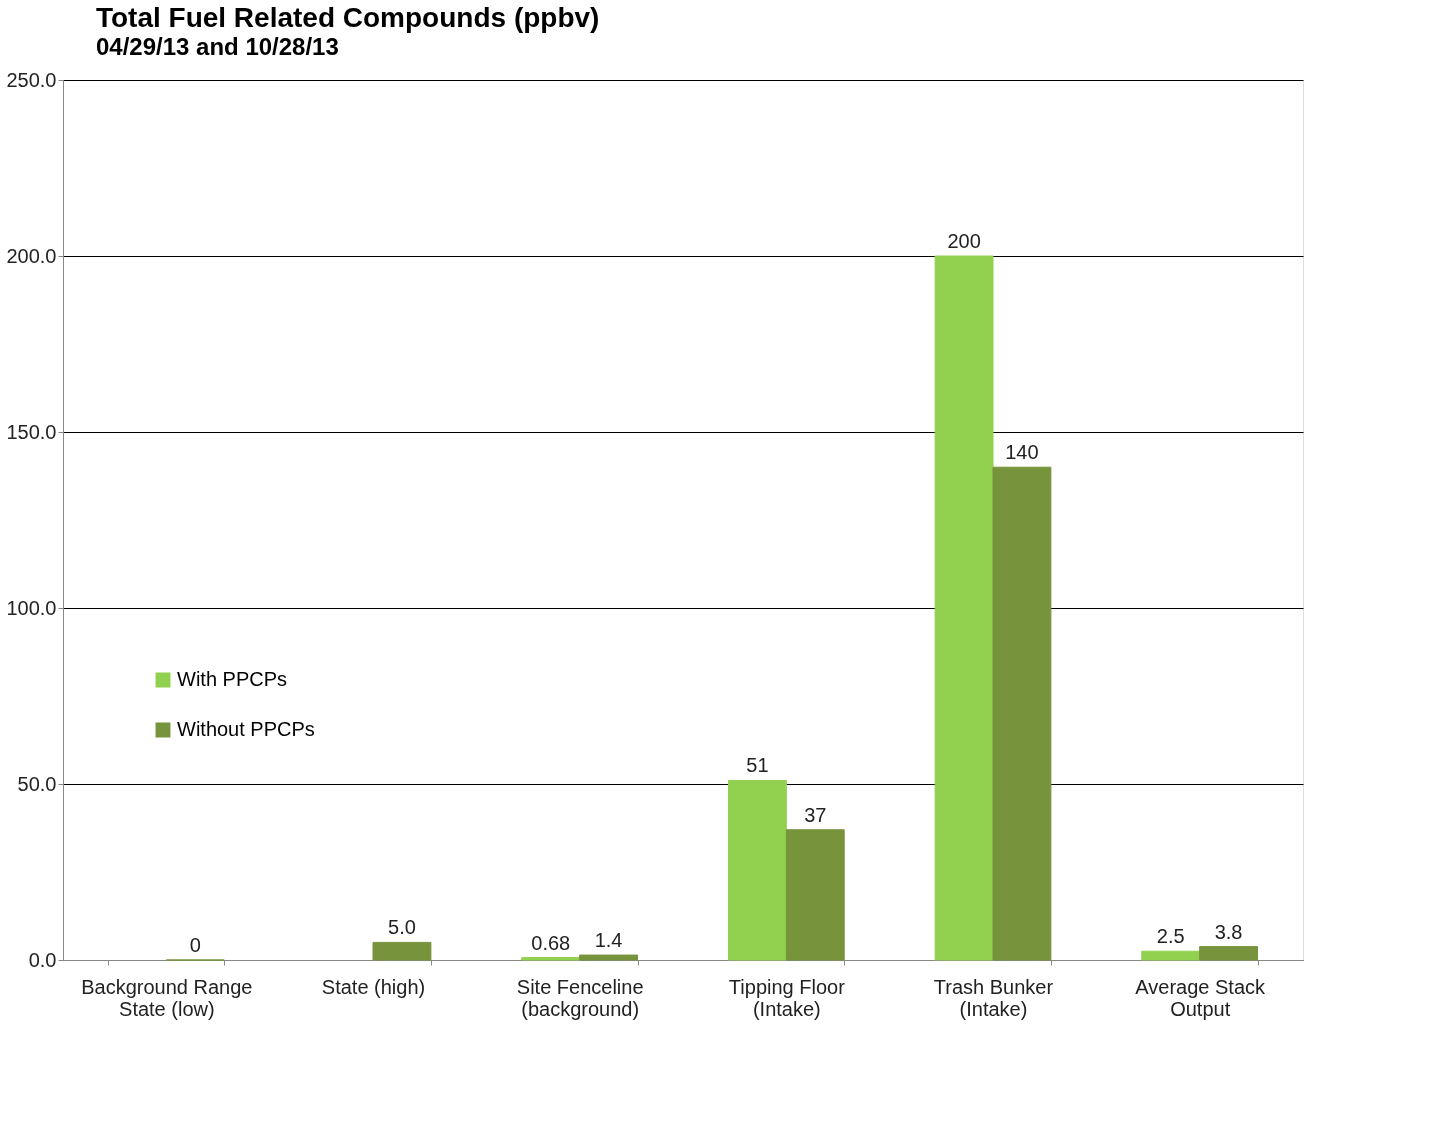 The width and height of the screenshot is (1452, 1137). Describe the element at coordinates (551, 942) in the screenshot. I see `data-label: 0.68` at that location.